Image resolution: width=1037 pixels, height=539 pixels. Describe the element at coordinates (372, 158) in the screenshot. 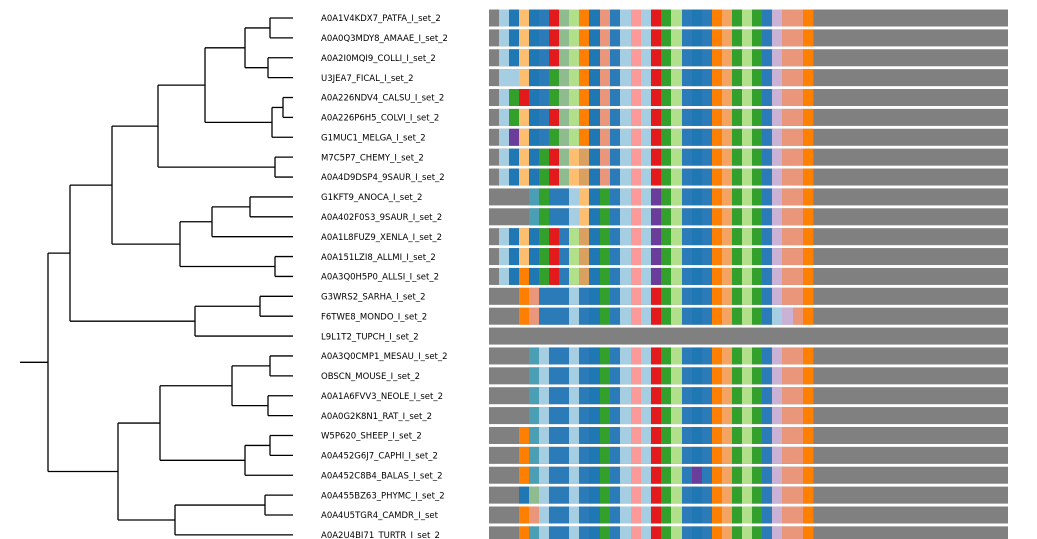

I see `leaf-label: M7C5P7_CHEMY_I_set_2` at that location.